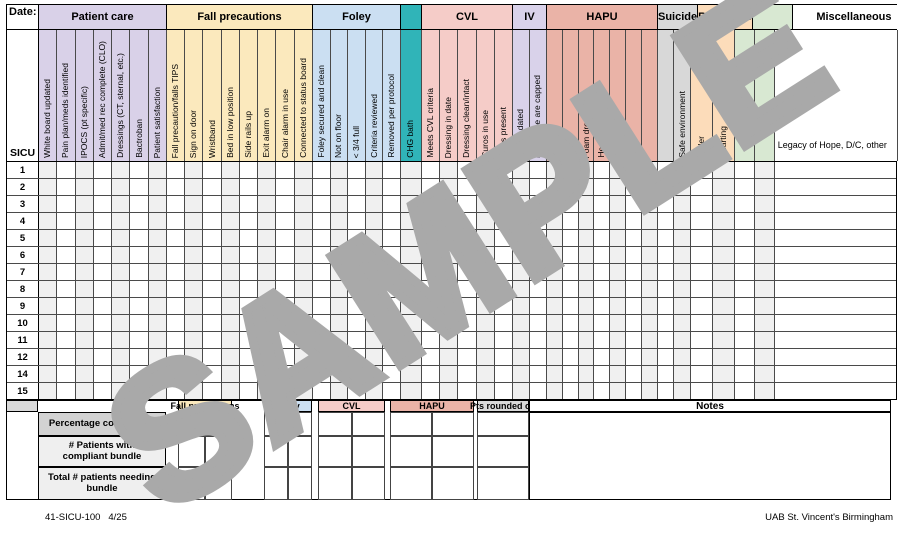  I want to click on date-field: Date:, so click(23, 17).